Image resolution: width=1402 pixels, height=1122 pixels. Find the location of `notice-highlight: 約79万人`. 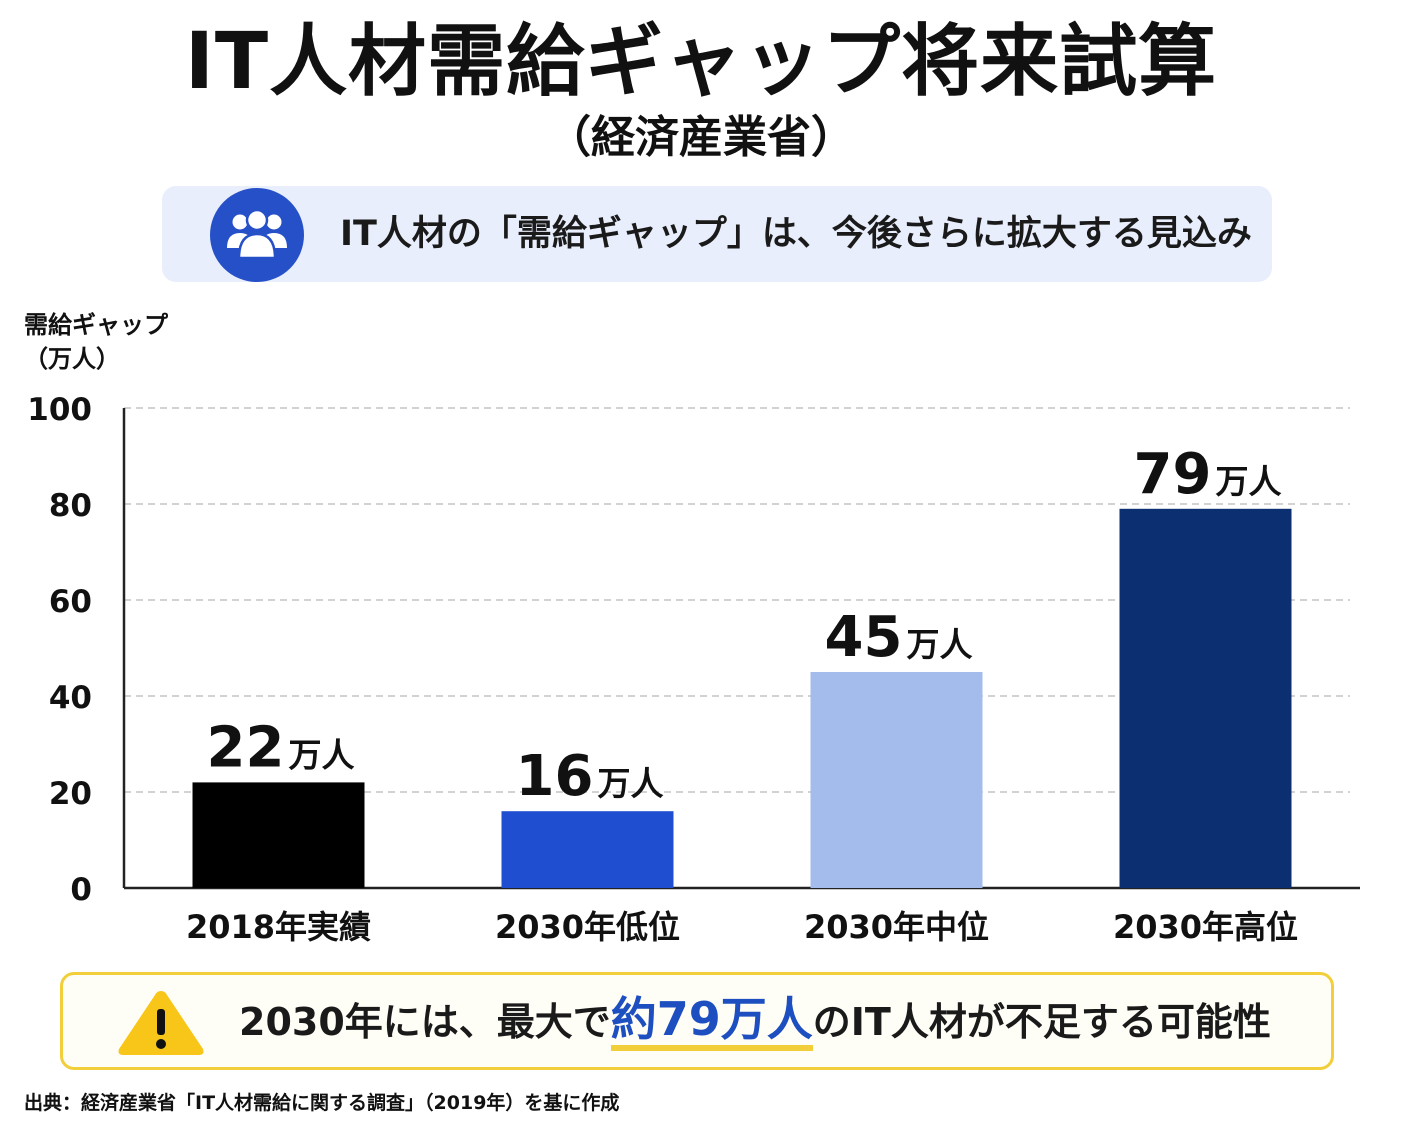

notice-highlight: 約79万人 is located at coordinates (711, 1022).